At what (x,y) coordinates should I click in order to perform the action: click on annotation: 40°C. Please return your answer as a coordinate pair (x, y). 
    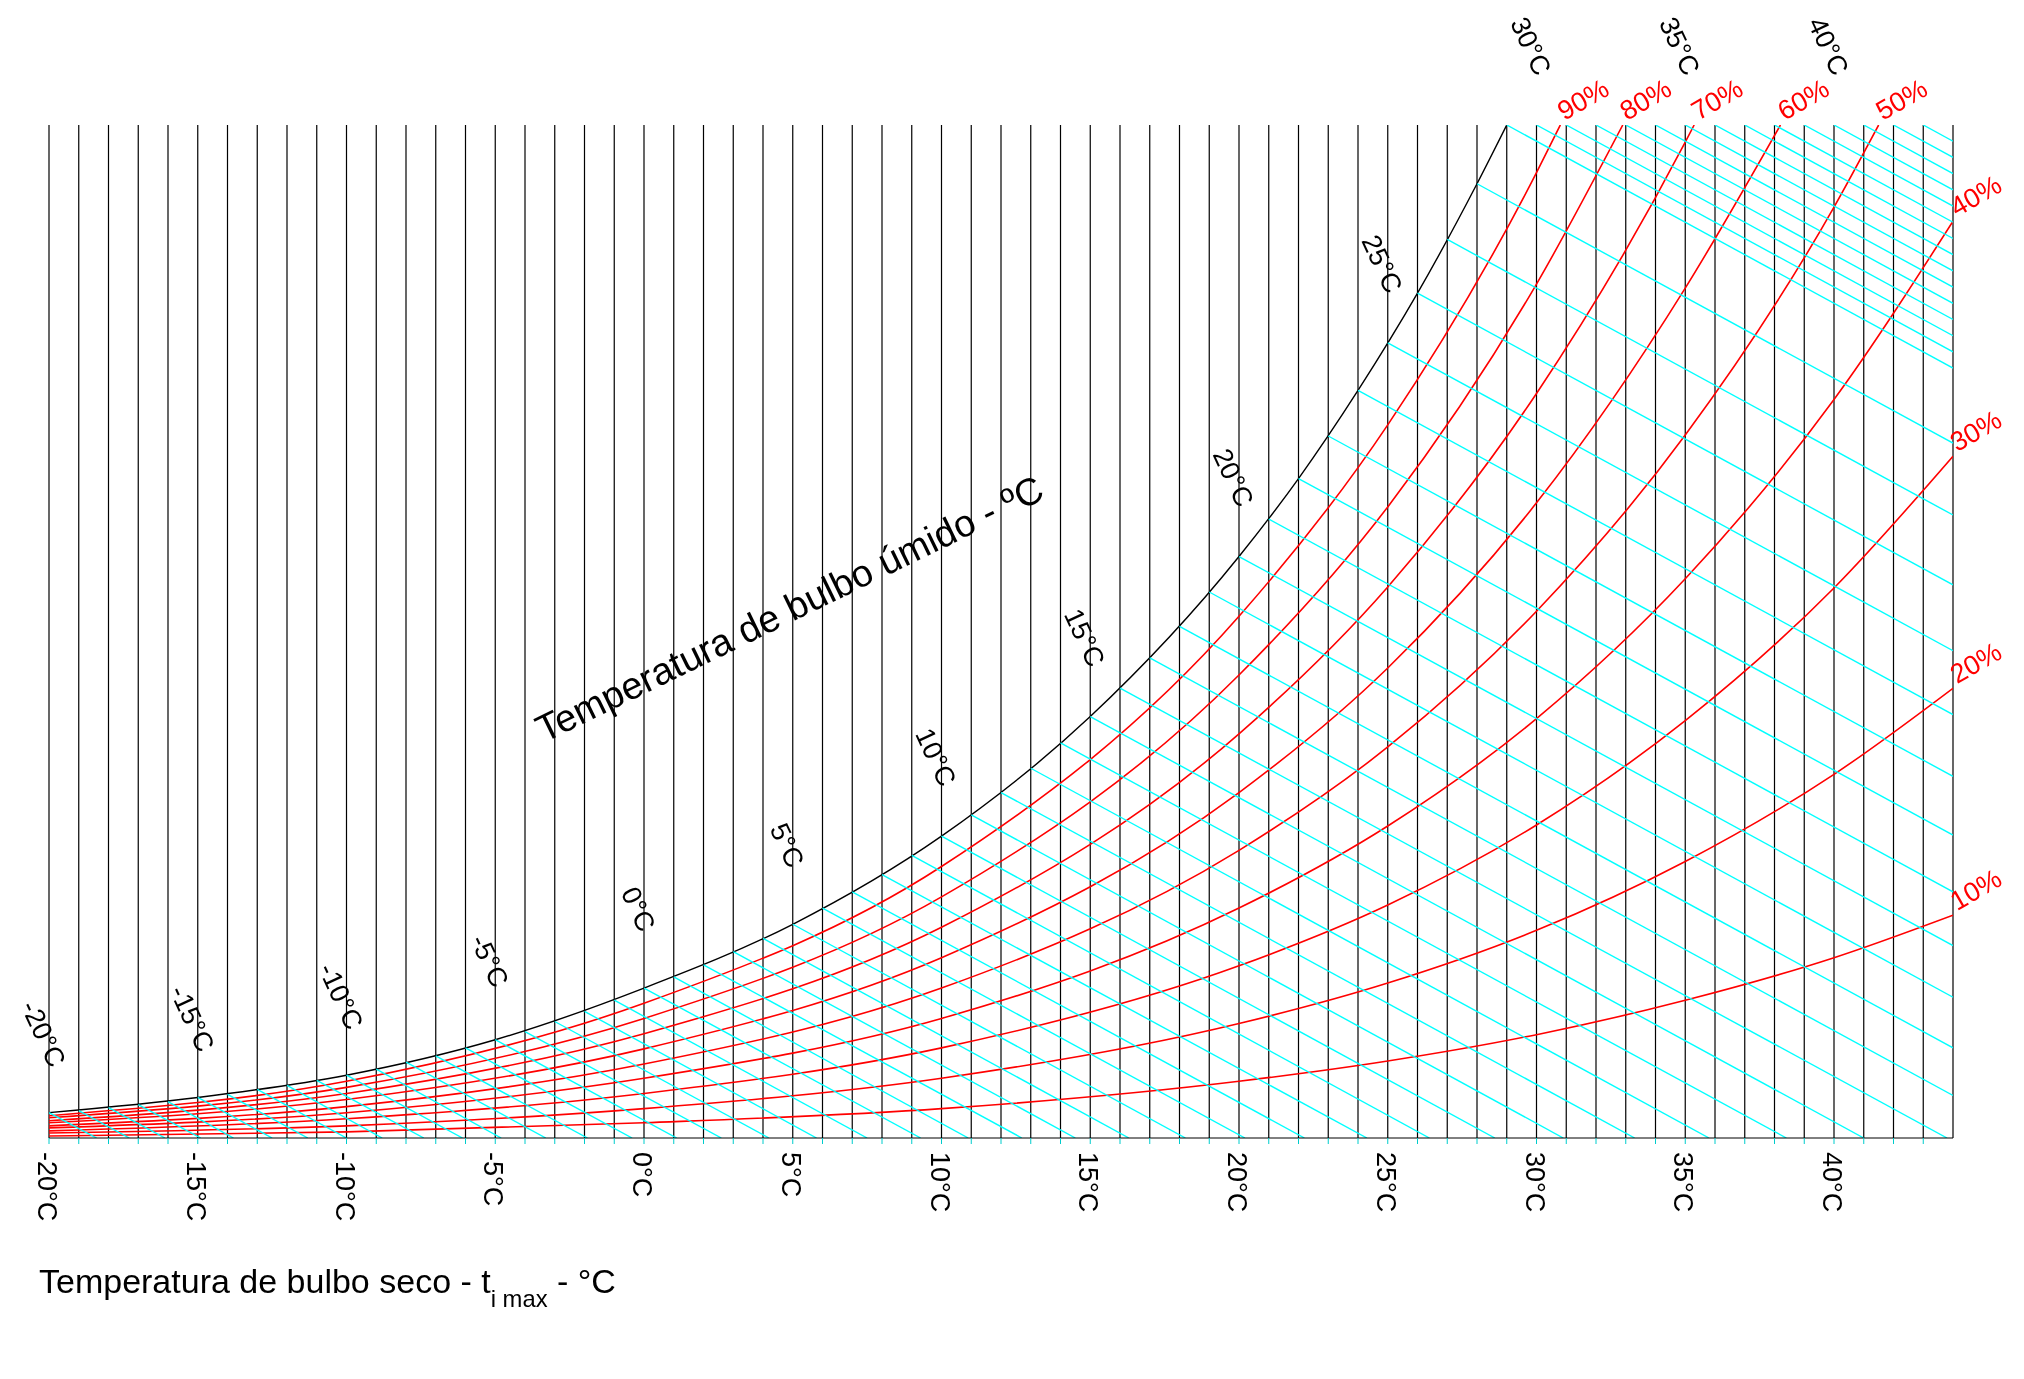
    Looking at the image, I should click on (1828, 46).